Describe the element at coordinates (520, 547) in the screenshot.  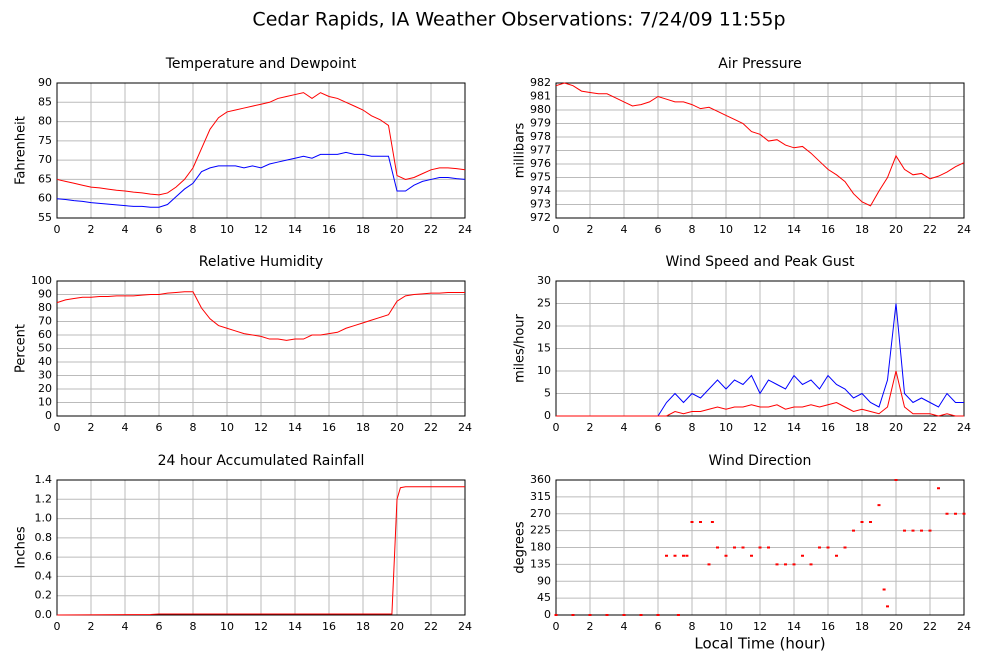
I see `y-axis-label: degrees` at that location.